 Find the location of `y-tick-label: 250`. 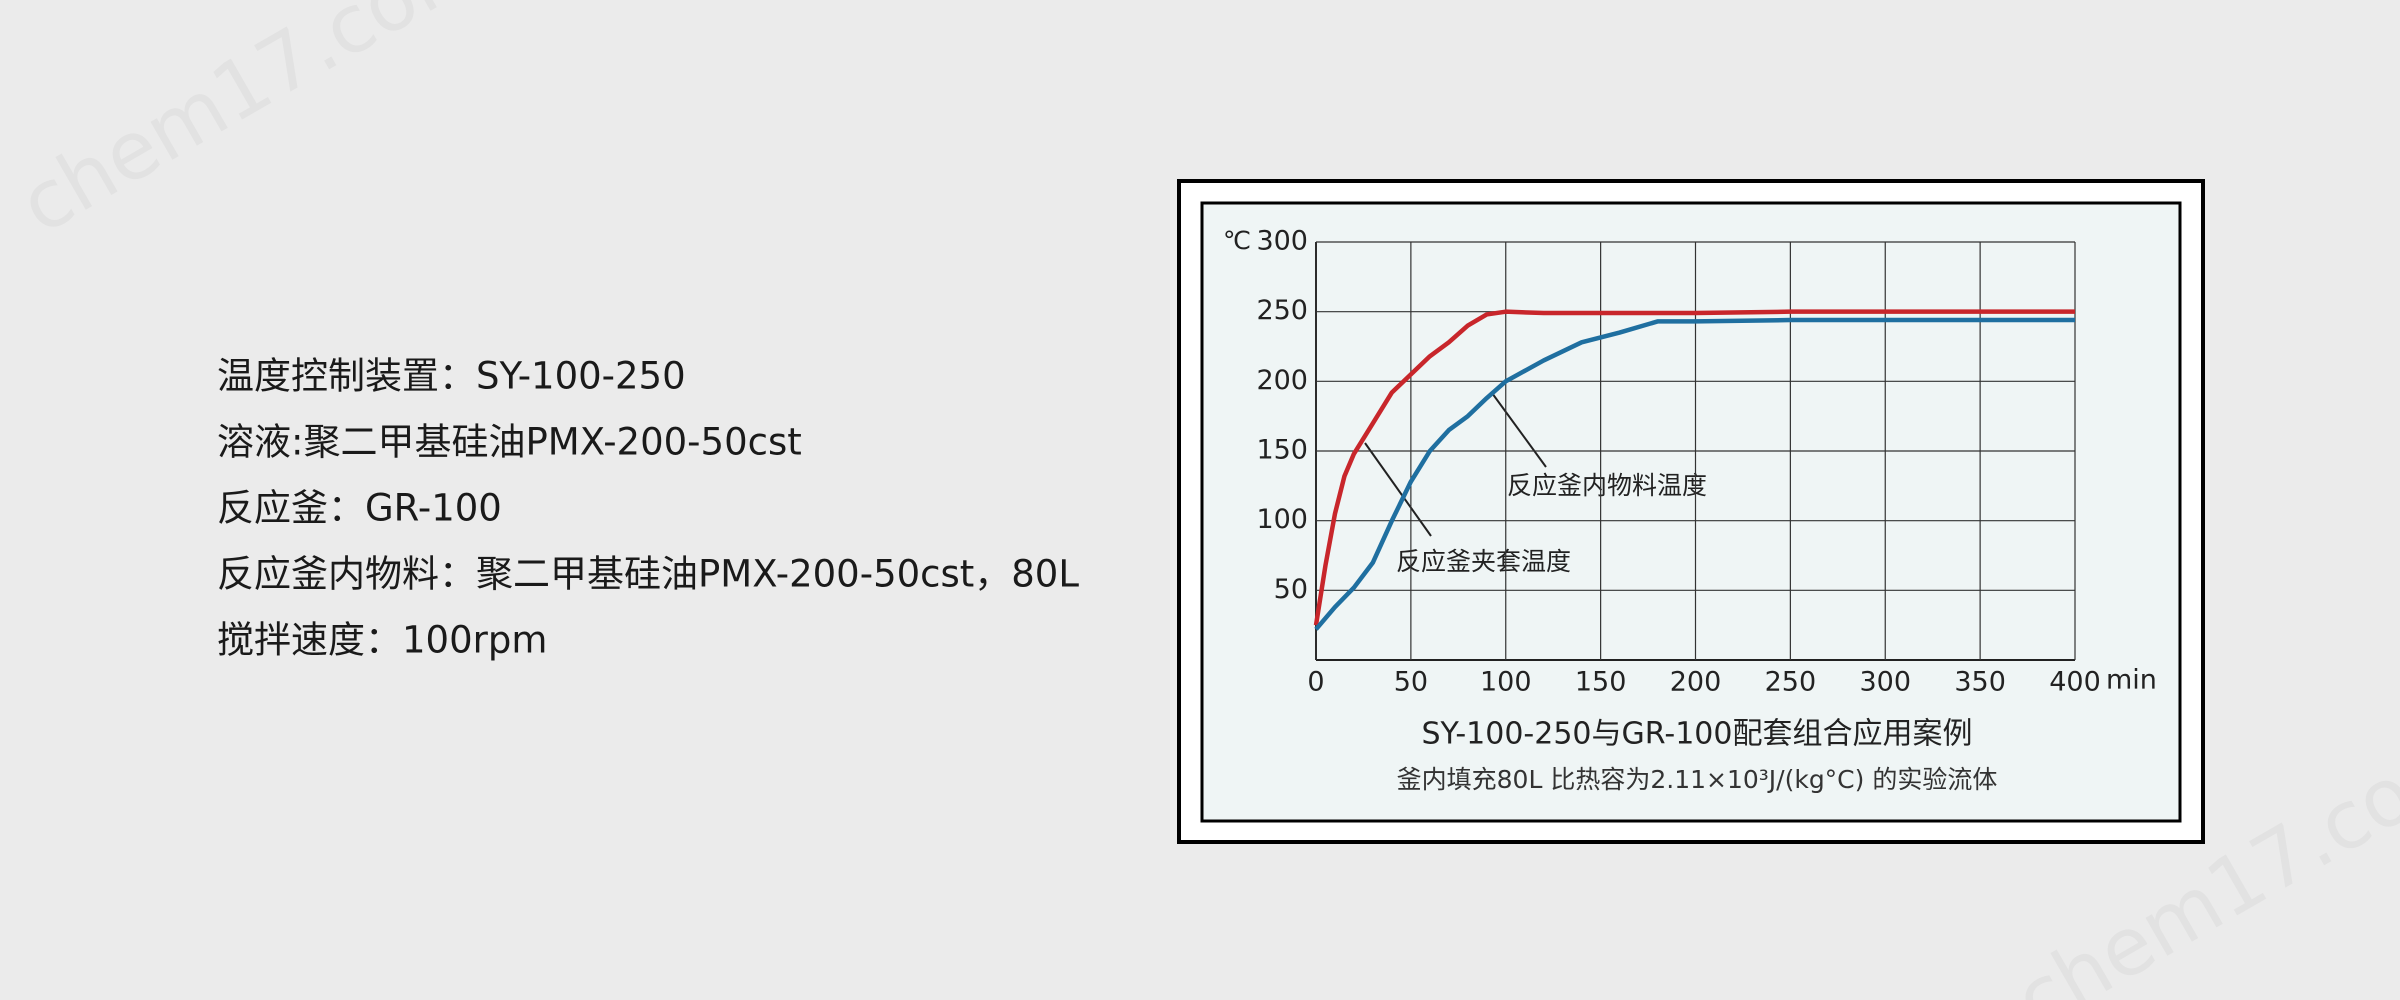

y-tick-label: 250 is located at coordinates (1282, 310).